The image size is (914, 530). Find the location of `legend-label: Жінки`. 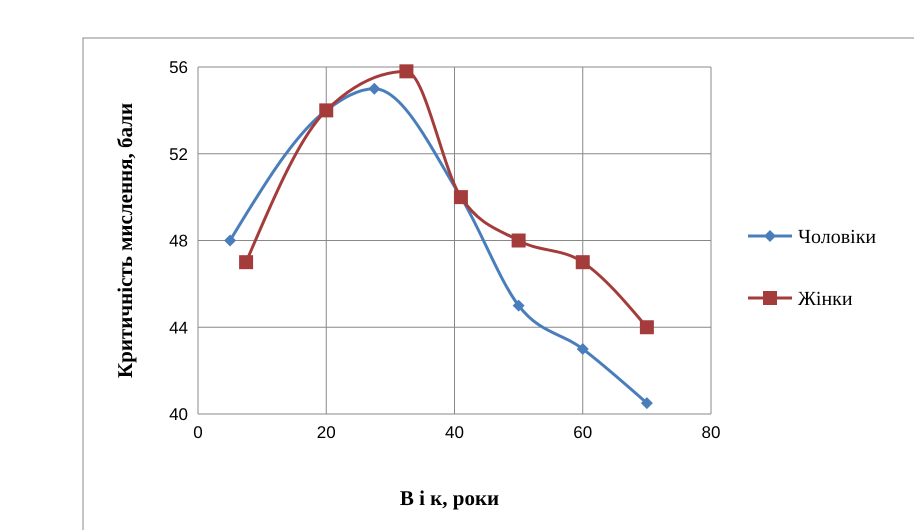

legend-label: Жінки is located at coordinates (825, 299).